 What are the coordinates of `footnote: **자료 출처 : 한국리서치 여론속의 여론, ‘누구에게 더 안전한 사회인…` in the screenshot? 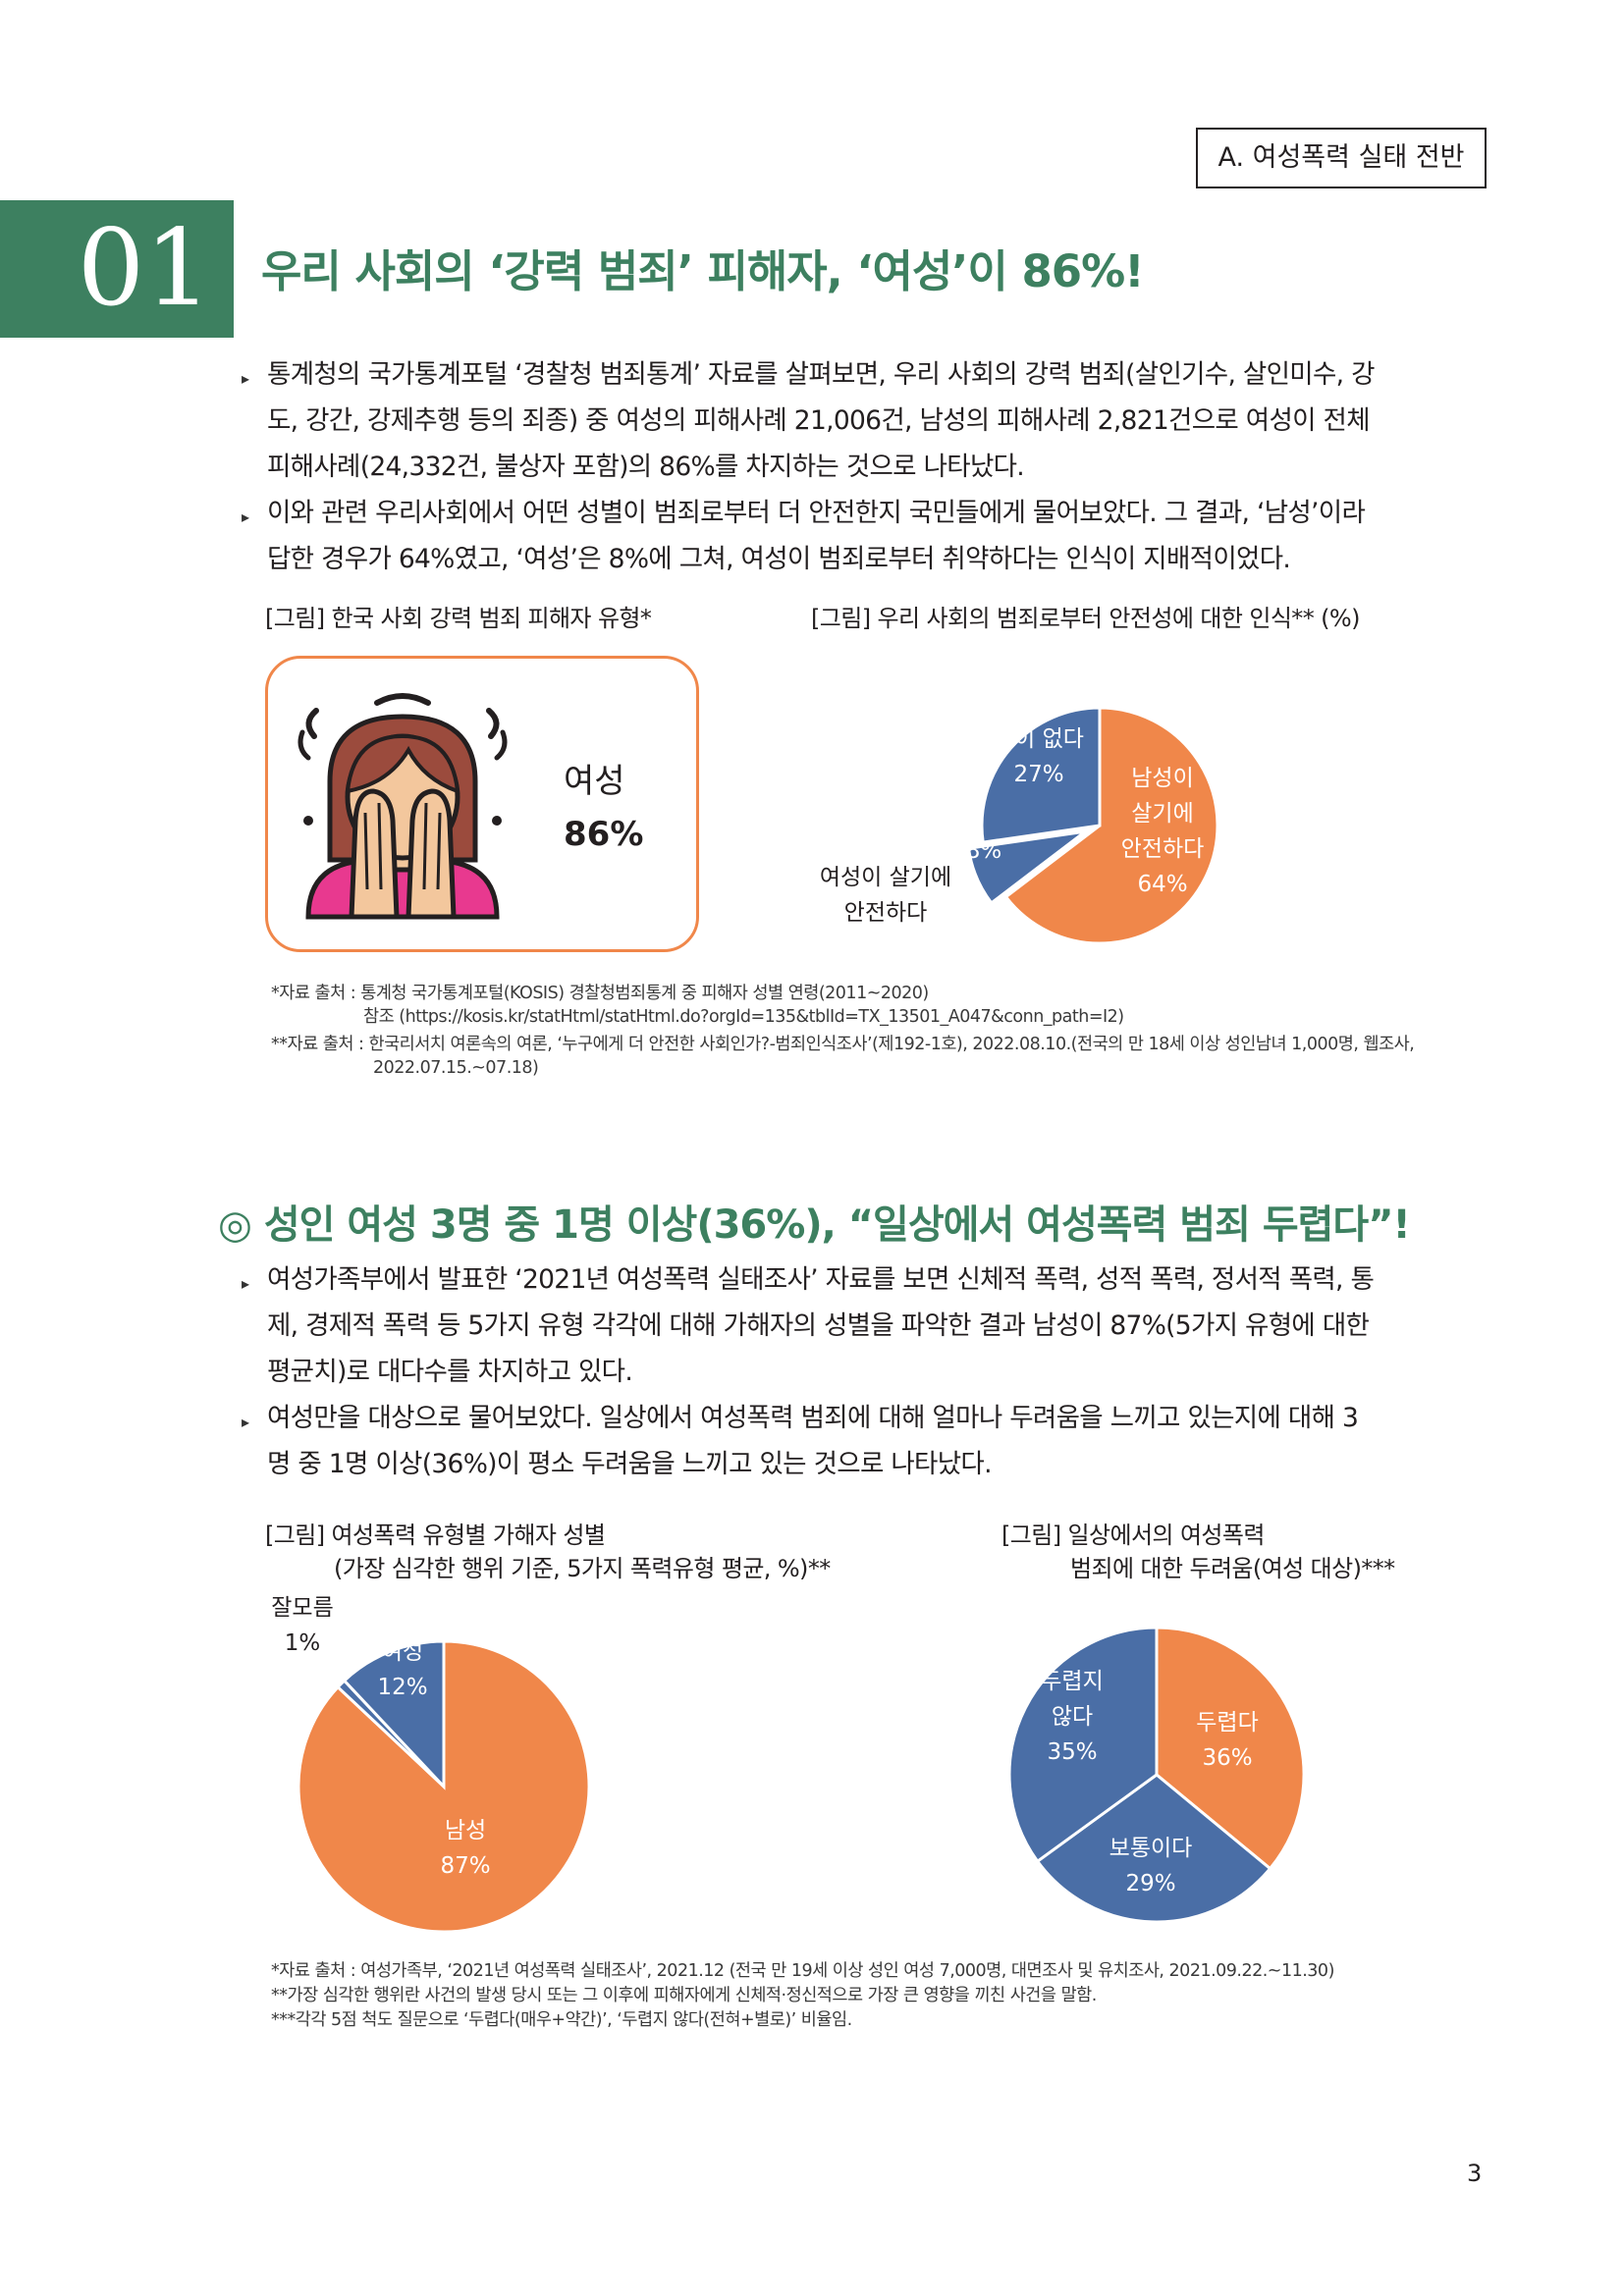 It's located at (843, 1045).